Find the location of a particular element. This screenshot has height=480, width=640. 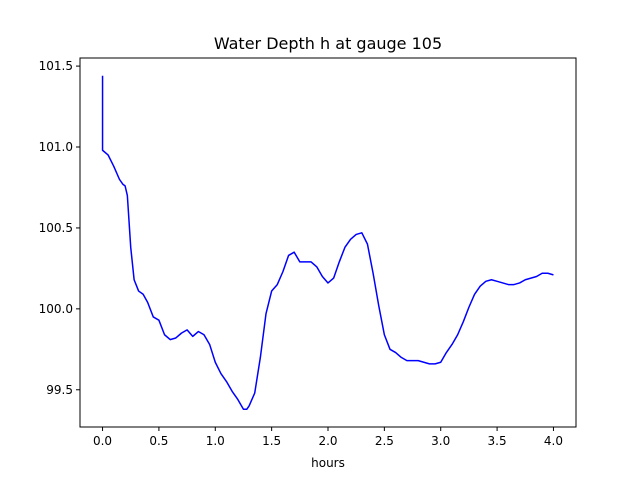

x-tick-label: 0.0 is located at coordinates (102, 441).